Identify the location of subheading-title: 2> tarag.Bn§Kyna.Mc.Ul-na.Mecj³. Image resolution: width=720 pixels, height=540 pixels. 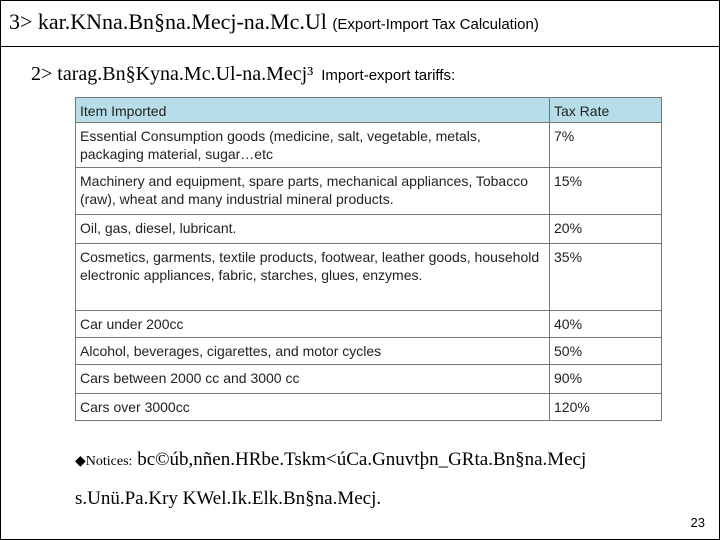
(172, 74).